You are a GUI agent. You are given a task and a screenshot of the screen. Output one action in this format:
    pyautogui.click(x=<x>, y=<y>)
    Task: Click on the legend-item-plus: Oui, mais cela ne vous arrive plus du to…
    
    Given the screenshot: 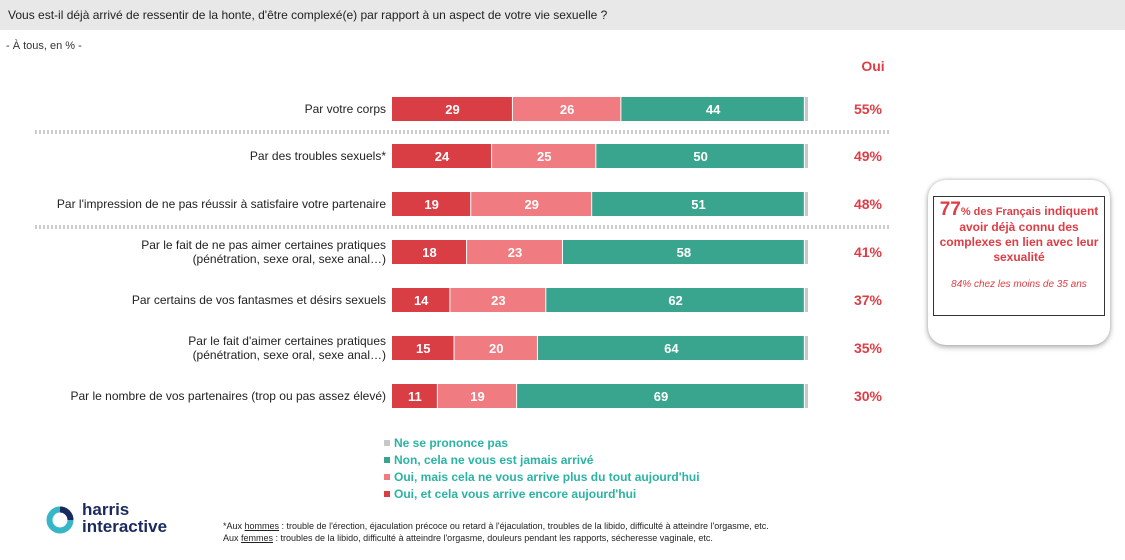 What is the action you would take?
    pyautogui.click(x=542, y=476)
    